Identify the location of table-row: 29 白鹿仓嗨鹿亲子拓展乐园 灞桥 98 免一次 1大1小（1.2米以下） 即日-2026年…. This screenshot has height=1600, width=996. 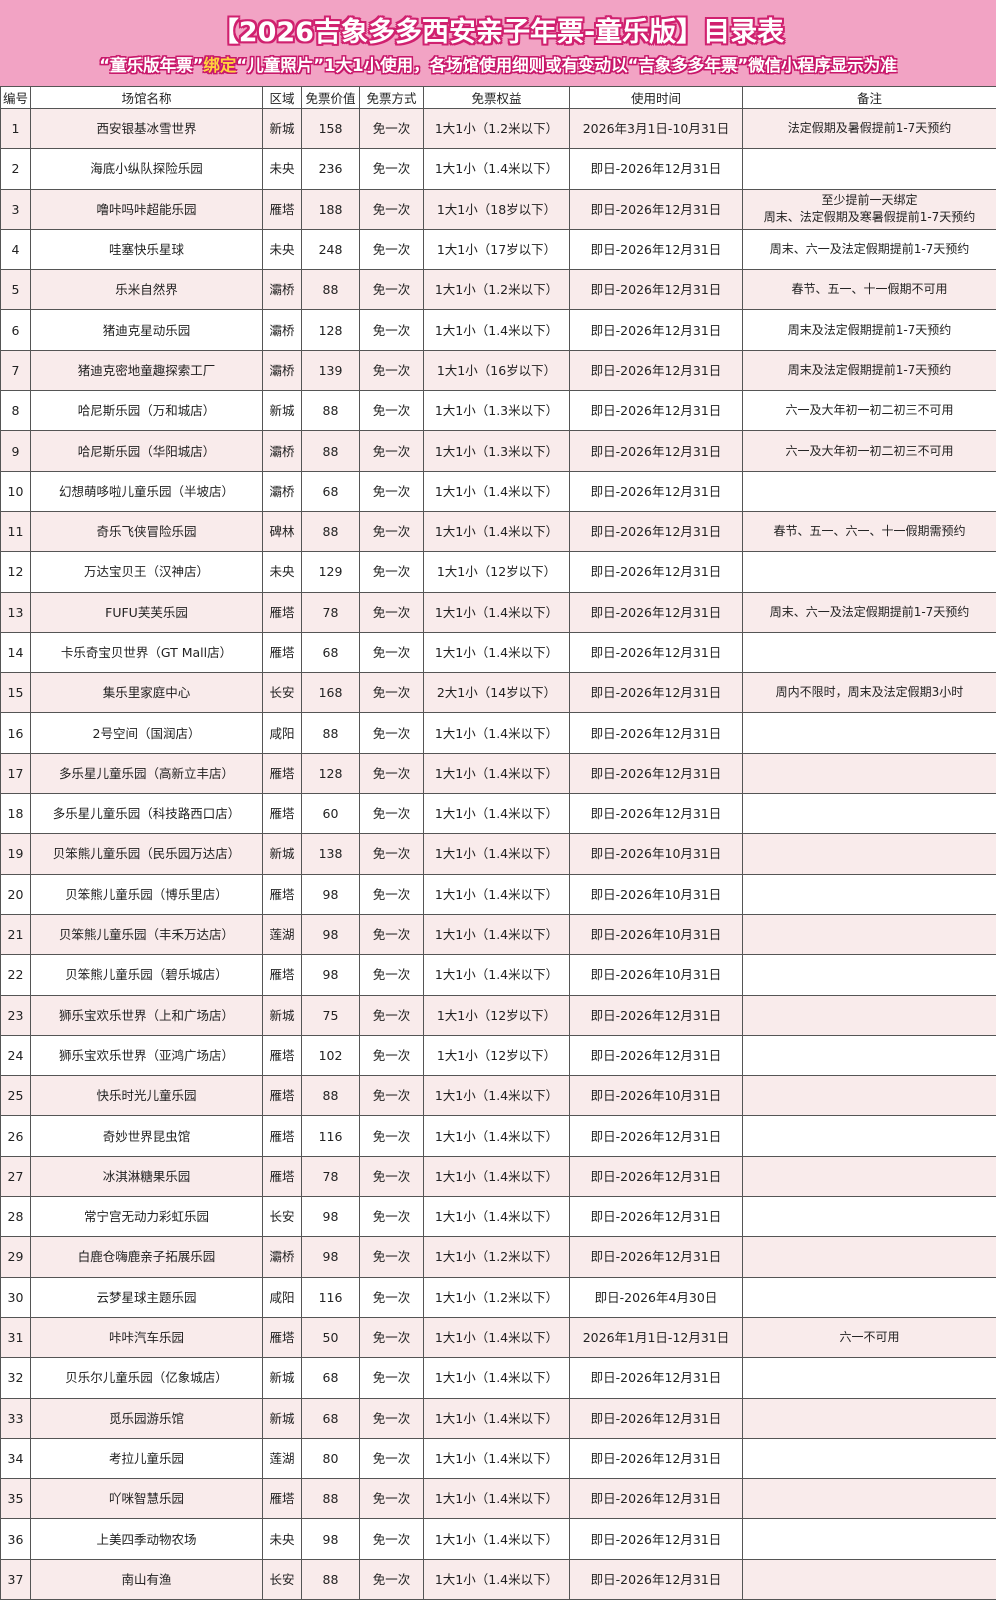
(498, 1257).